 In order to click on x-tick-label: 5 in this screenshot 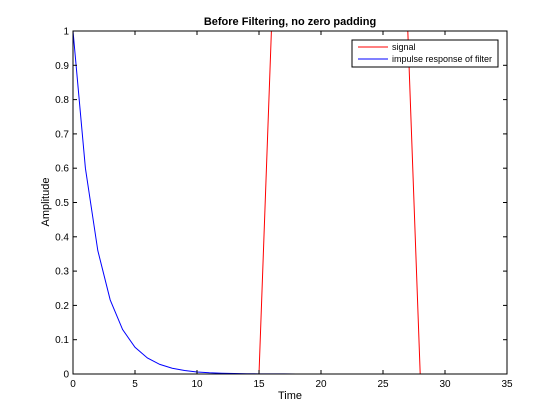, I will do `click(135, 384)`.